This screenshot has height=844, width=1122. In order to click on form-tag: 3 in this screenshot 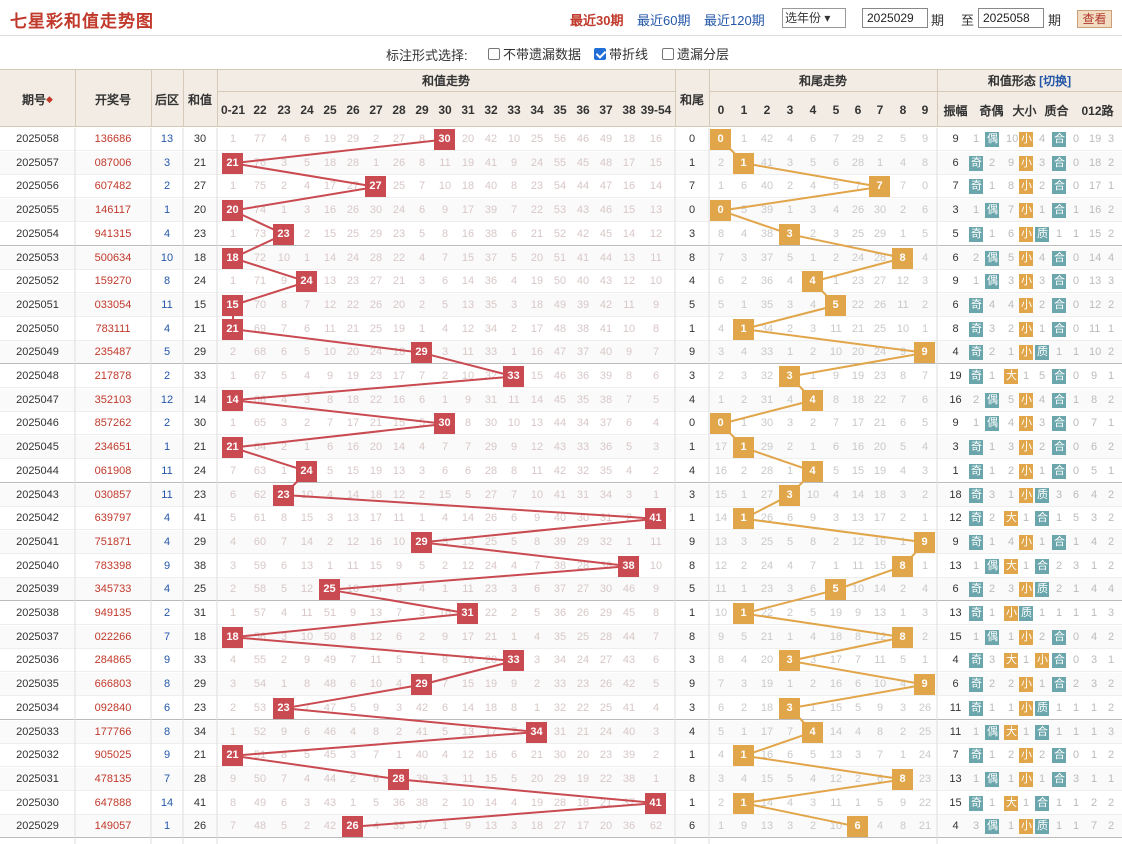, I will do `click(1059, 494)`.